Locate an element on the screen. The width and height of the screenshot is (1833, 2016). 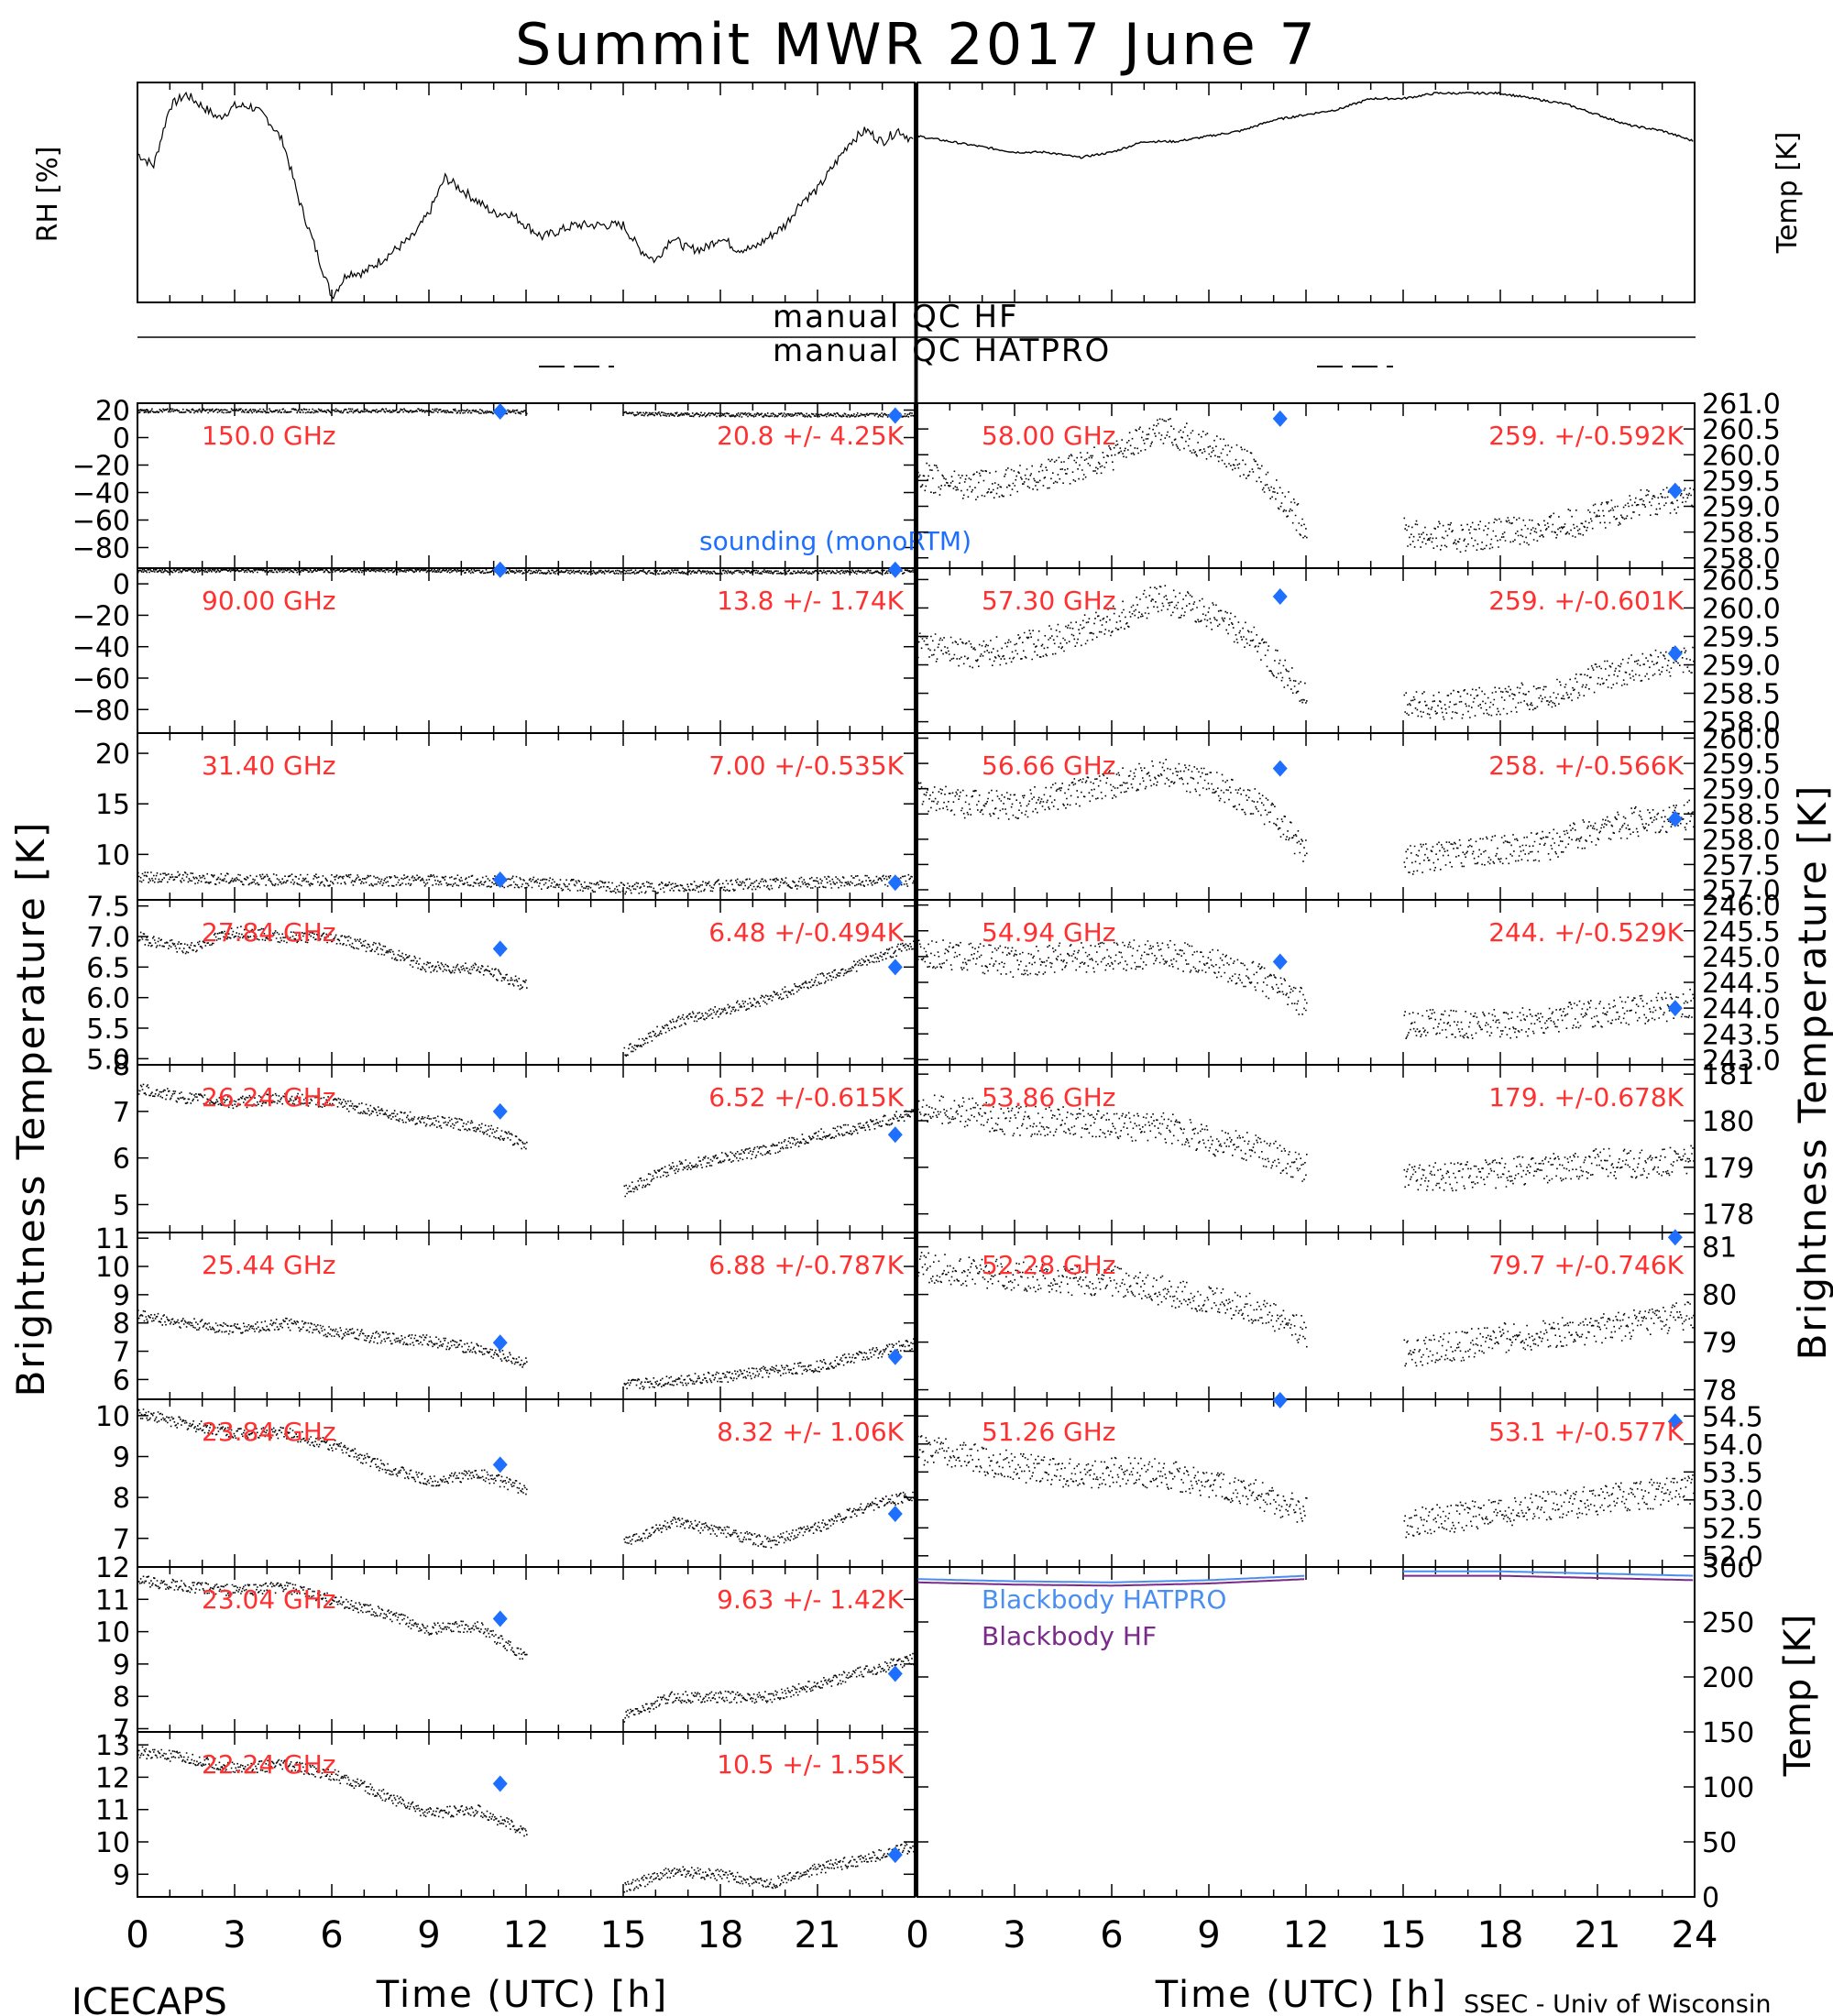
y-tick-label: −80 is located at coordinates (101, 711).